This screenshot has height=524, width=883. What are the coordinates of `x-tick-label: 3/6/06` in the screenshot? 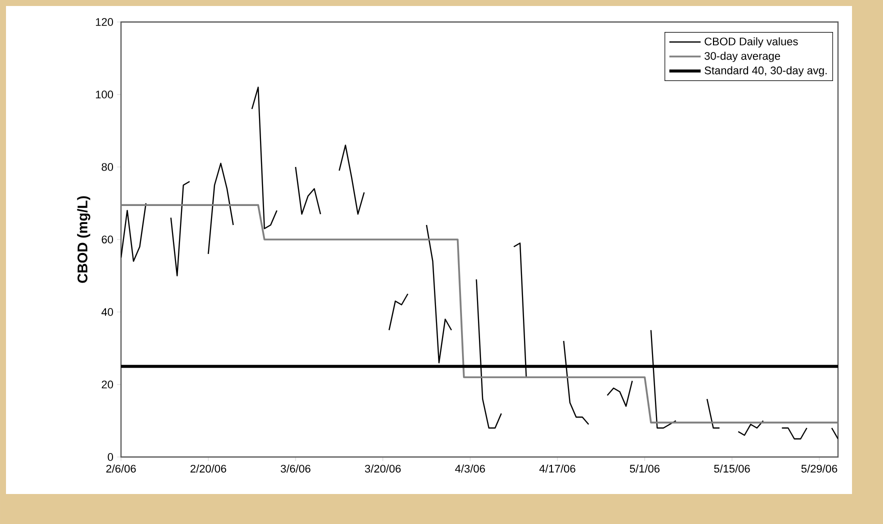 It's located at (295, 468).